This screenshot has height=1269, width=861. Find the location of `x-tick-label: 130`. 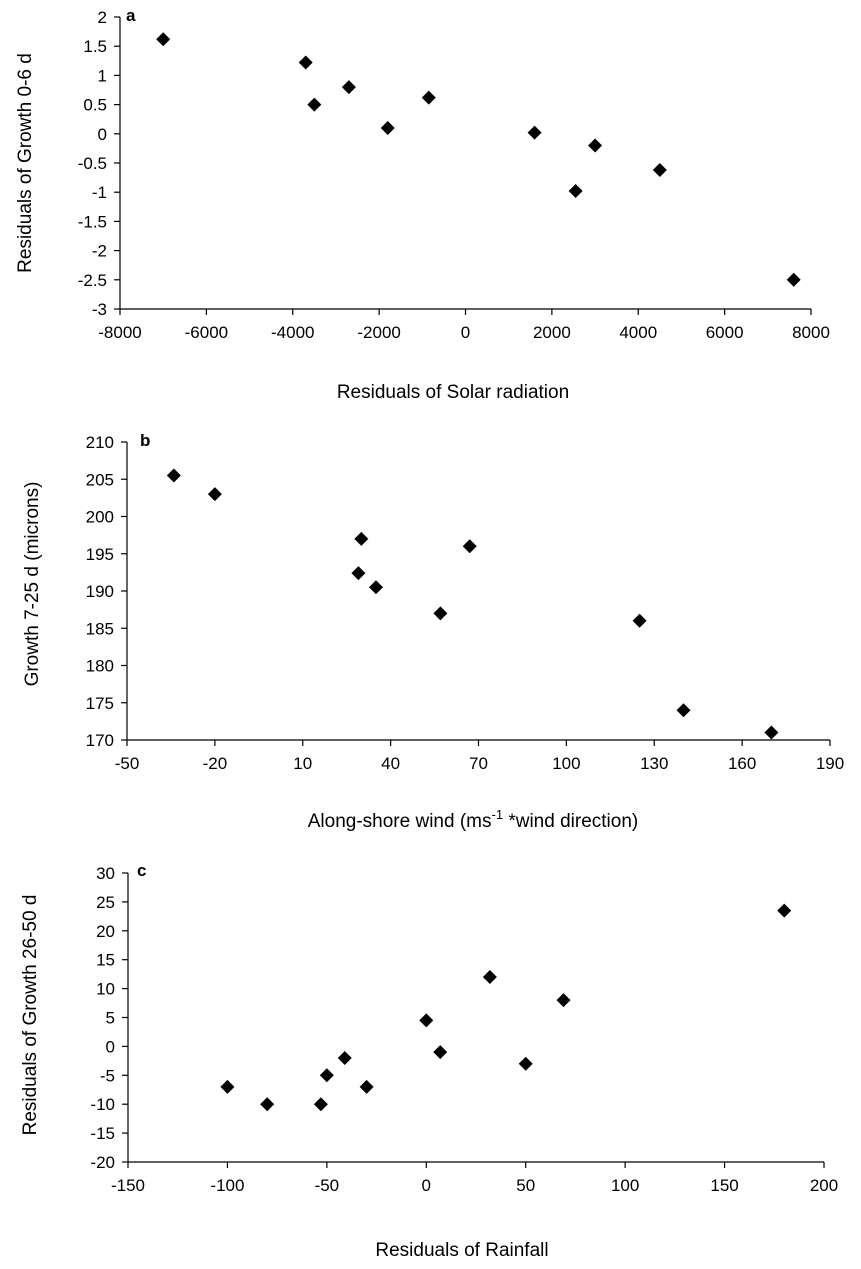

x-tick-label: 130 is located at coordinates (654, 763).